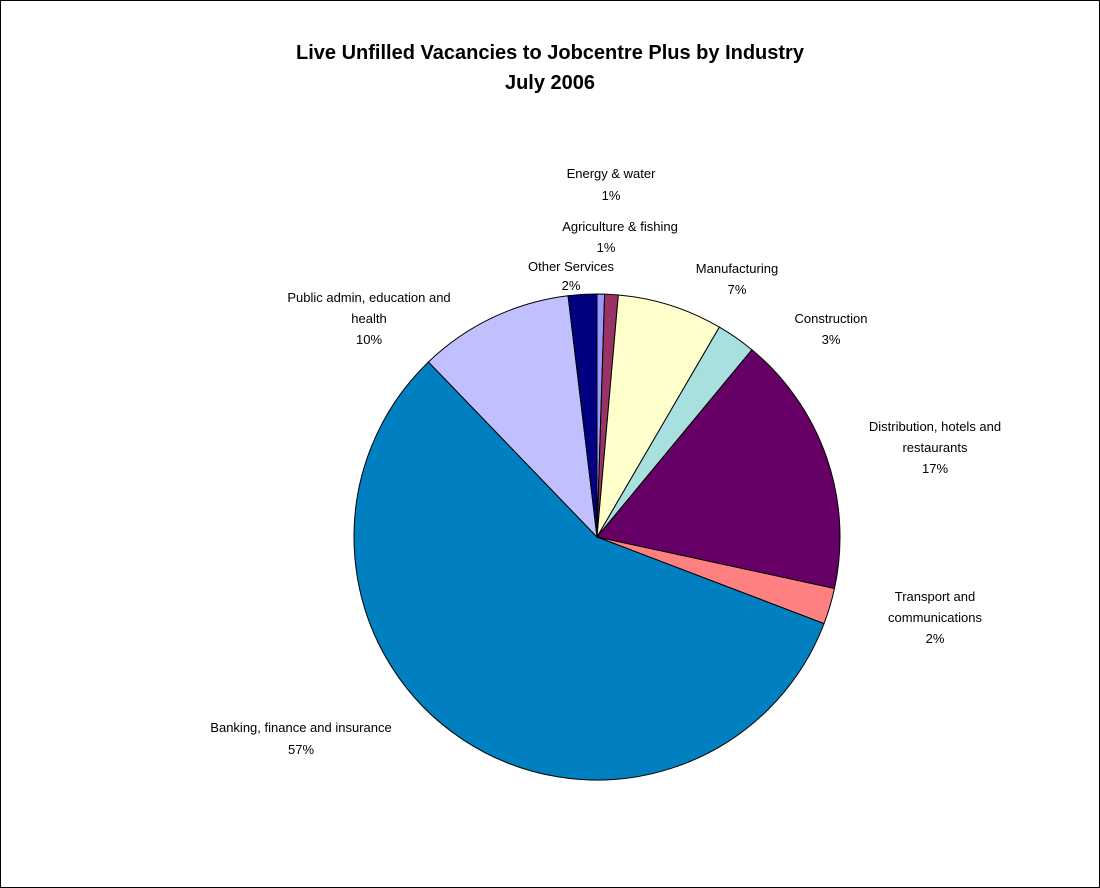  I want to click on slice-label-distribution-hotels-and-restaurants: Distribution, hotels and restaurants 17%, so click(935, 447).